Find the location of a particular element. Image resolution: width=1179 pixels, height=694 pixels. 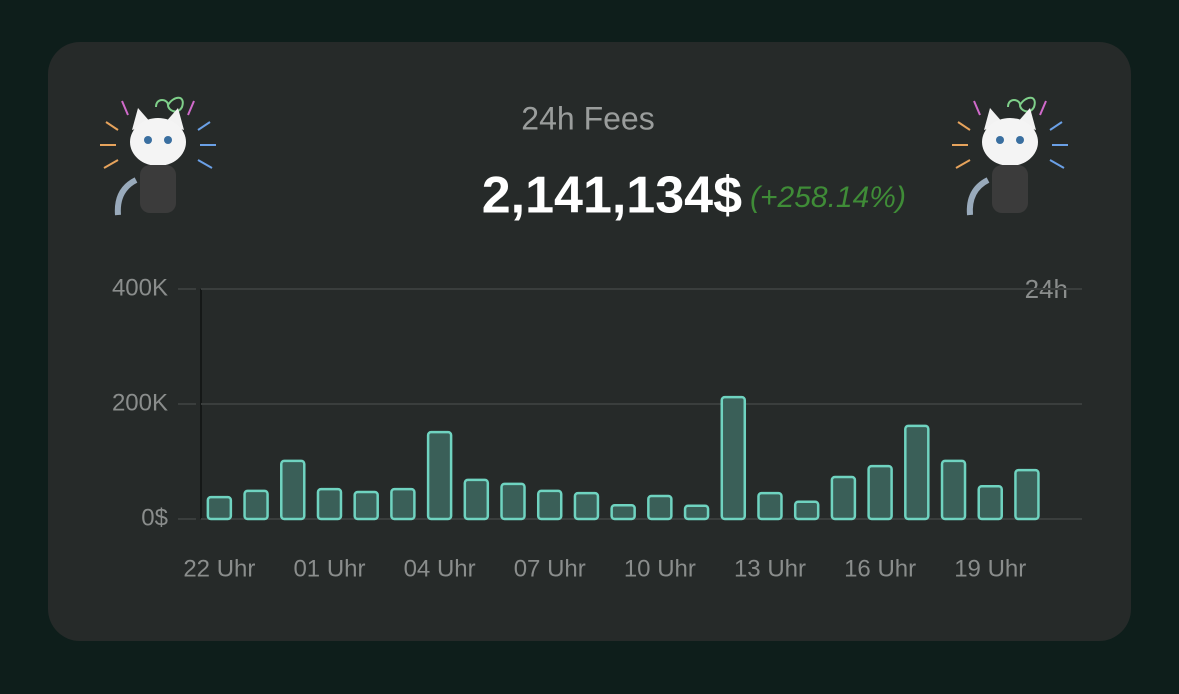

x-tick-label: 10 Uhr is located at coordinates (660, 568).